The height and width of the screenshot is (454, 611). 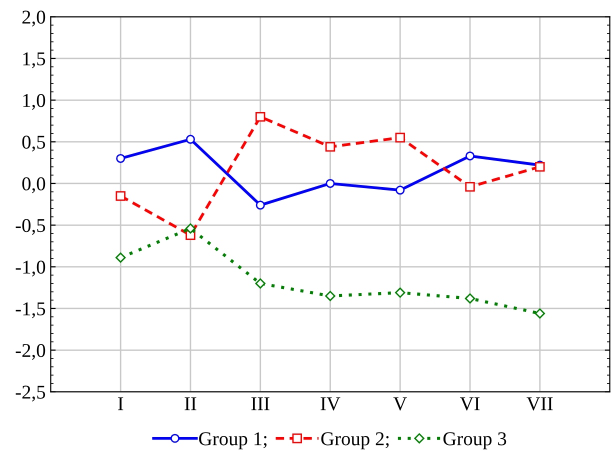 What do you see at coordinates (474, 441) in the screenshot?
I see `legend-label: Group 3` at bounding box center [474, 441].